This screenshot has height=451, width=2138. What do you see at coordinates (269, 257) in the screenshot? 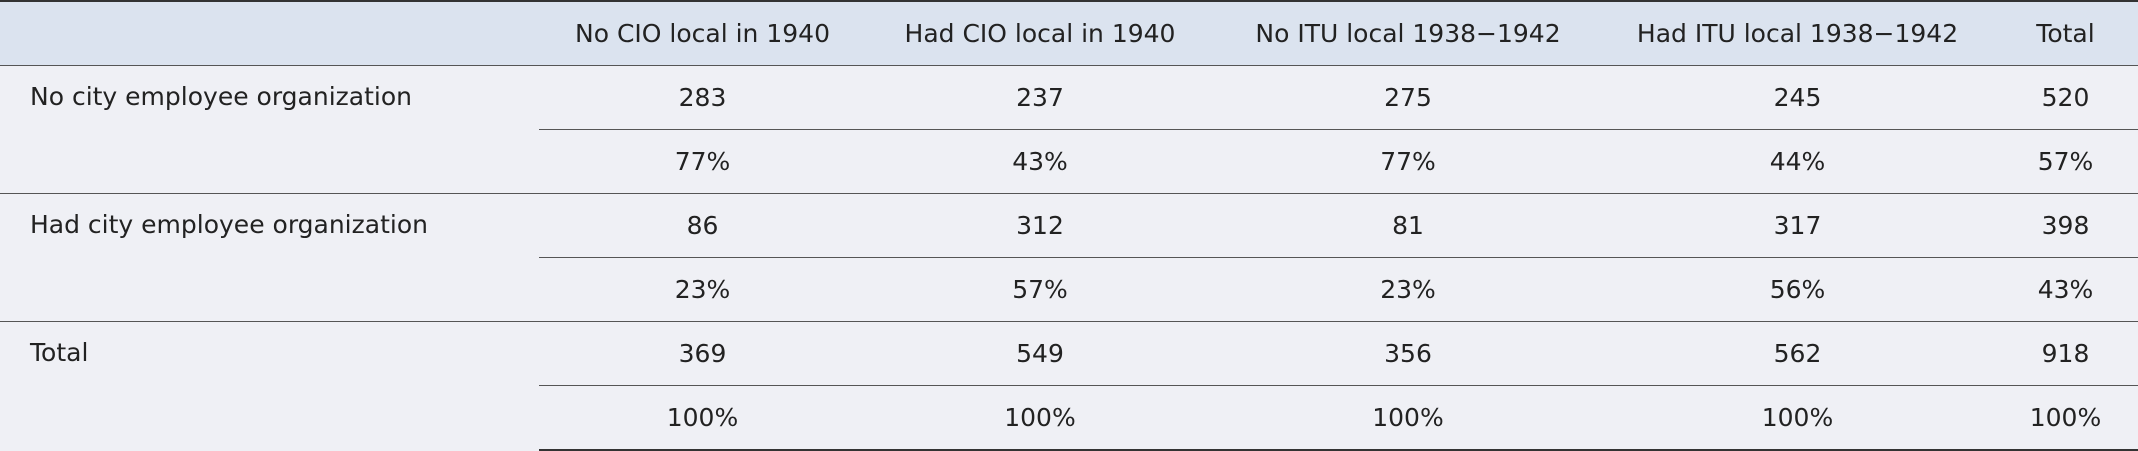
I see `row-label: Had city employee organization` at bounding box center [269, 257].